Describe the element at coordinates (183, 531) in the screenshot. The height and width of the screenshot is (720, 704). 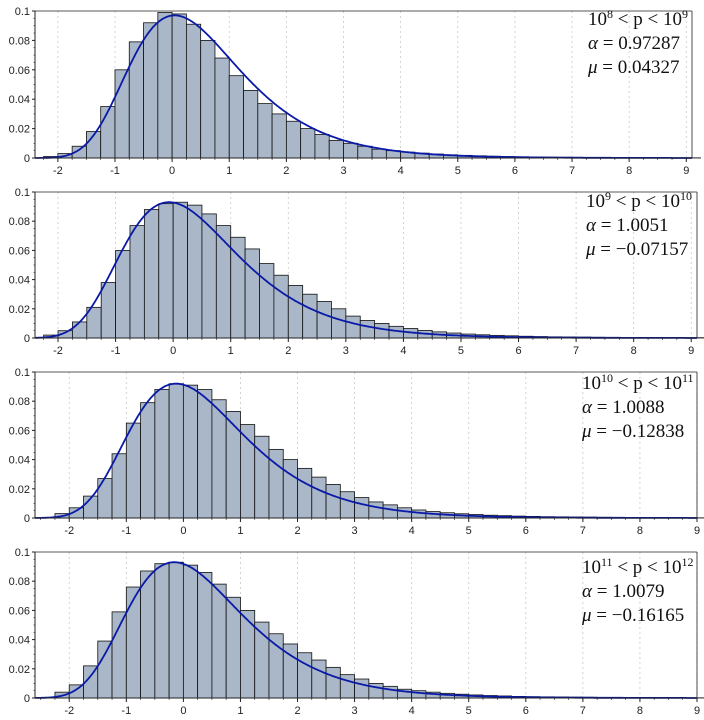
I see `c3-xtick-label-2: 0` at that location.